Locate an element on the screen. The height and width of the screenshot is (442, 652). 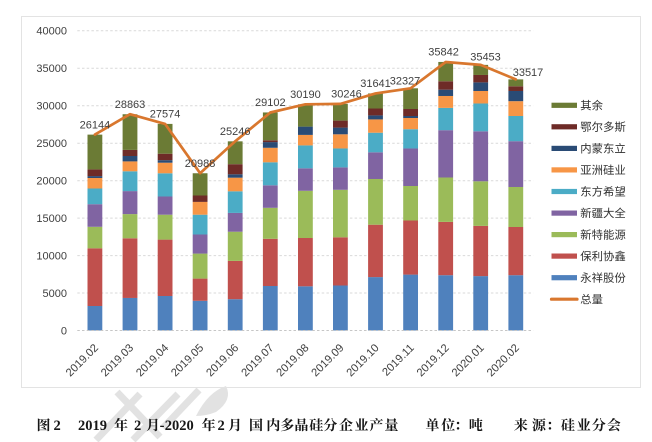
svg-text: 40000 is located at coordinates (51, 32).